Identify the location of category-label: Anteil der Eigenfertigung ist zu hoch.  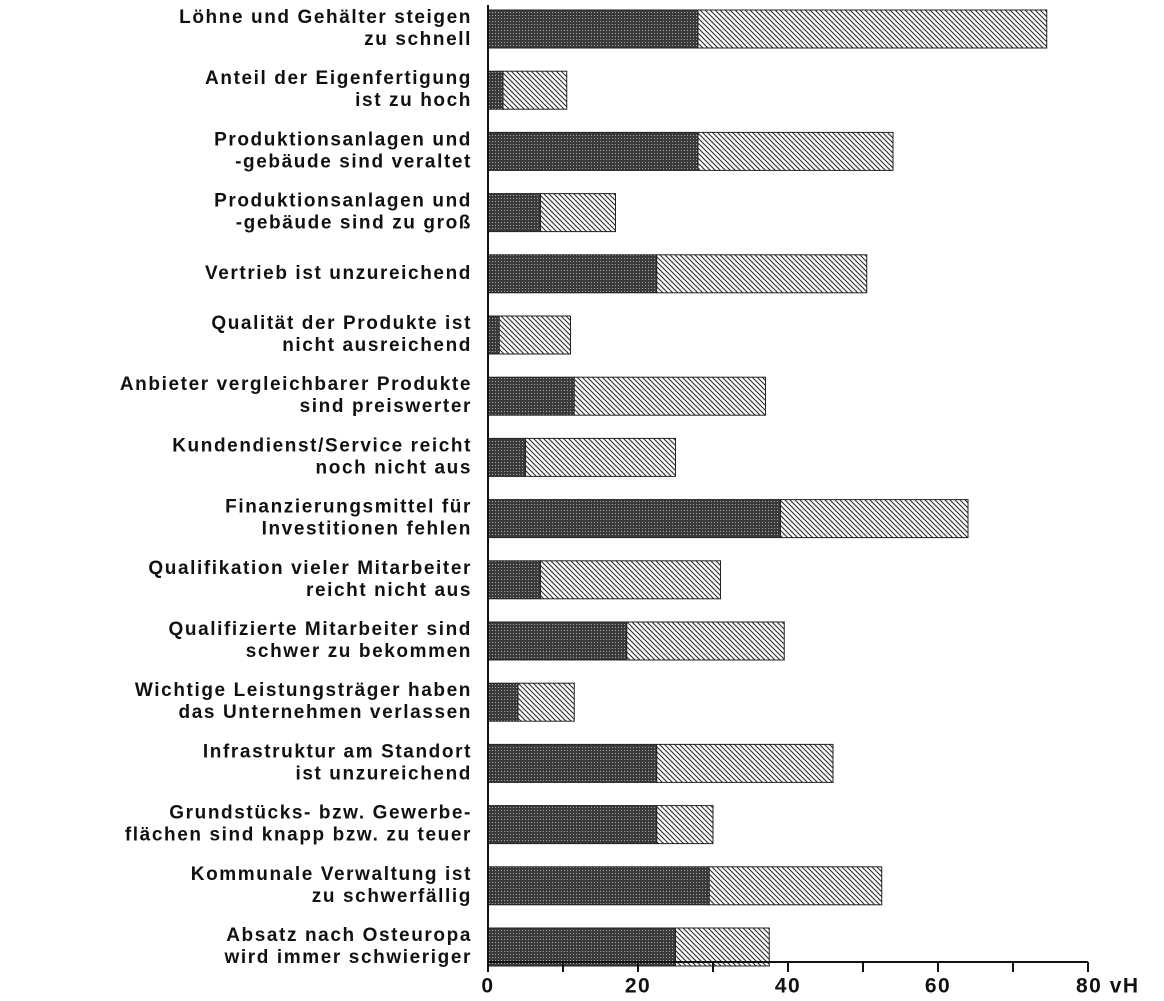
(338, 89).